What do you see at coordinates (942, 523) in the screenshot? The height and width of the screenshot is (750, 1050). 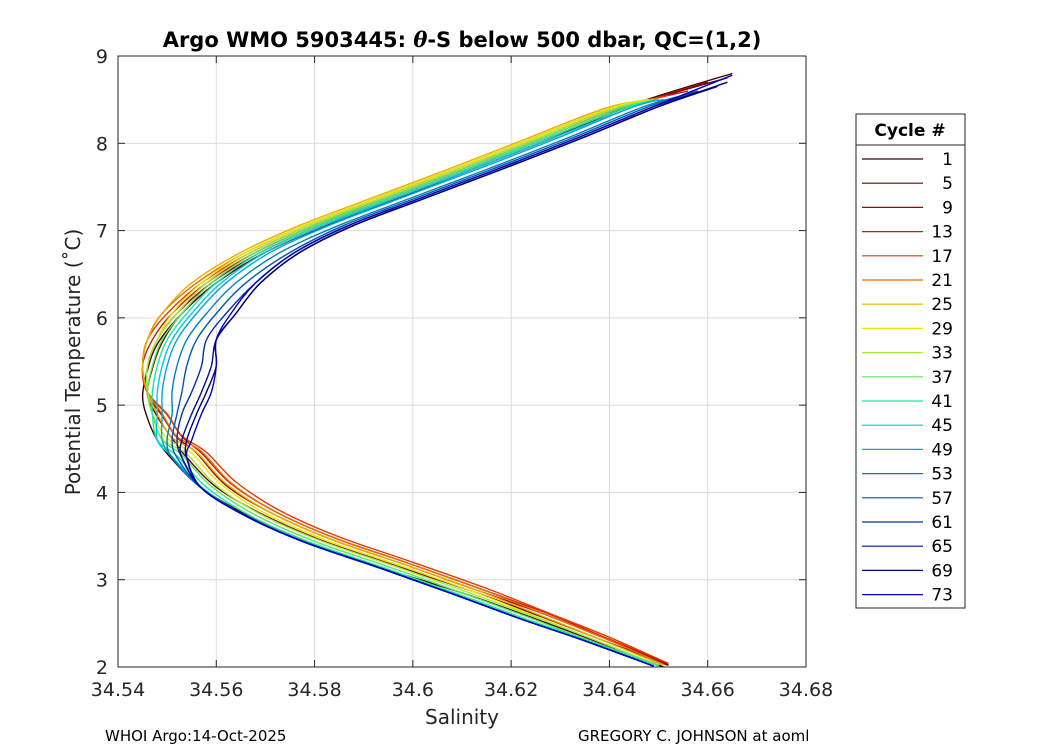 I see `legend-label: 61` at bounding box center [942, 523].